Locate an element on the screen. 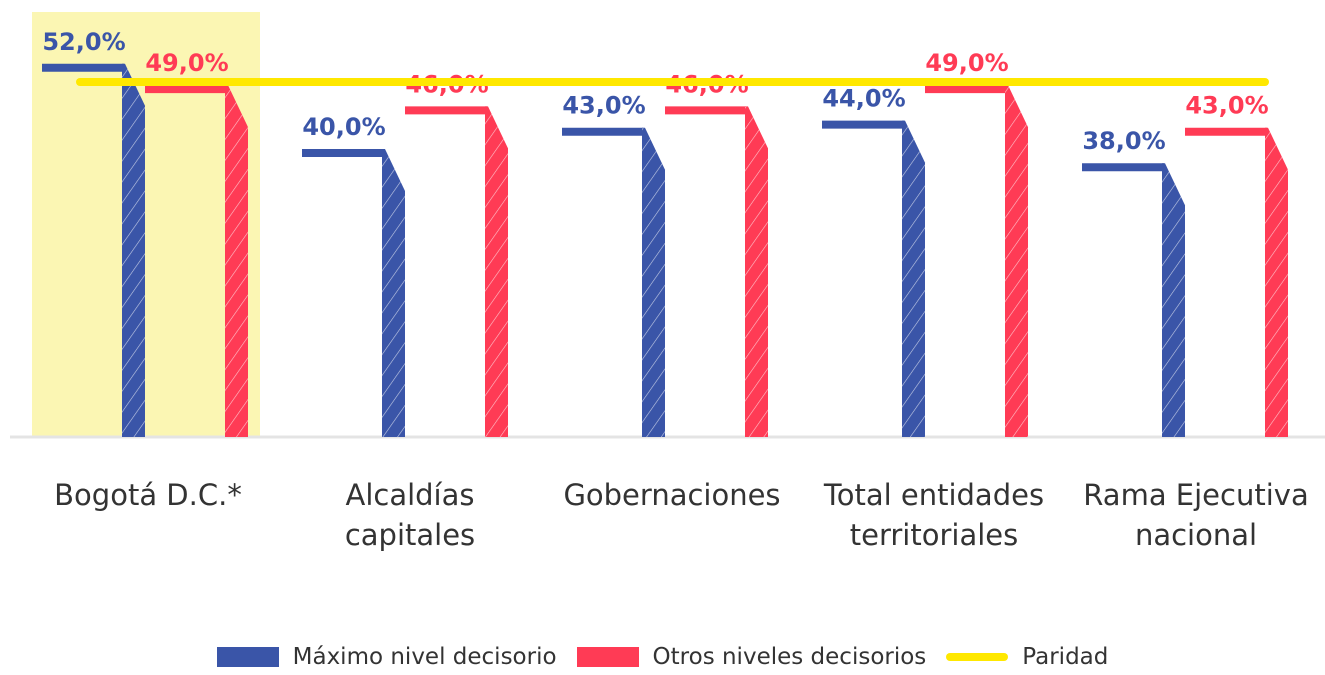 The width and height of the screenshot is (1325, 675). x-tick-label: Alcaldías capitales is located at coordinates (410, 515).